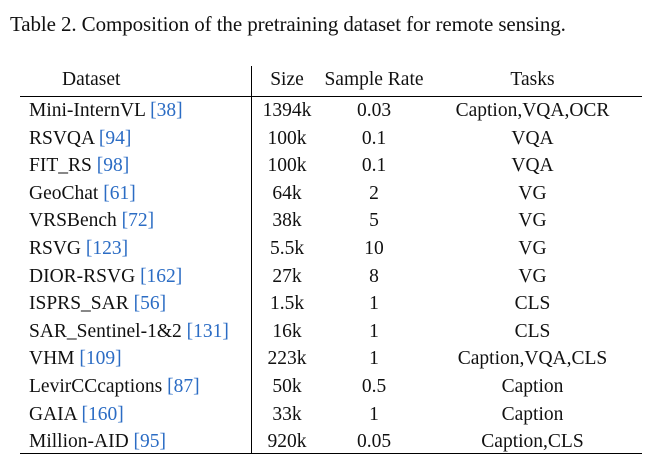  I want to click on dataset-name: RSVG, so click(55, 248).